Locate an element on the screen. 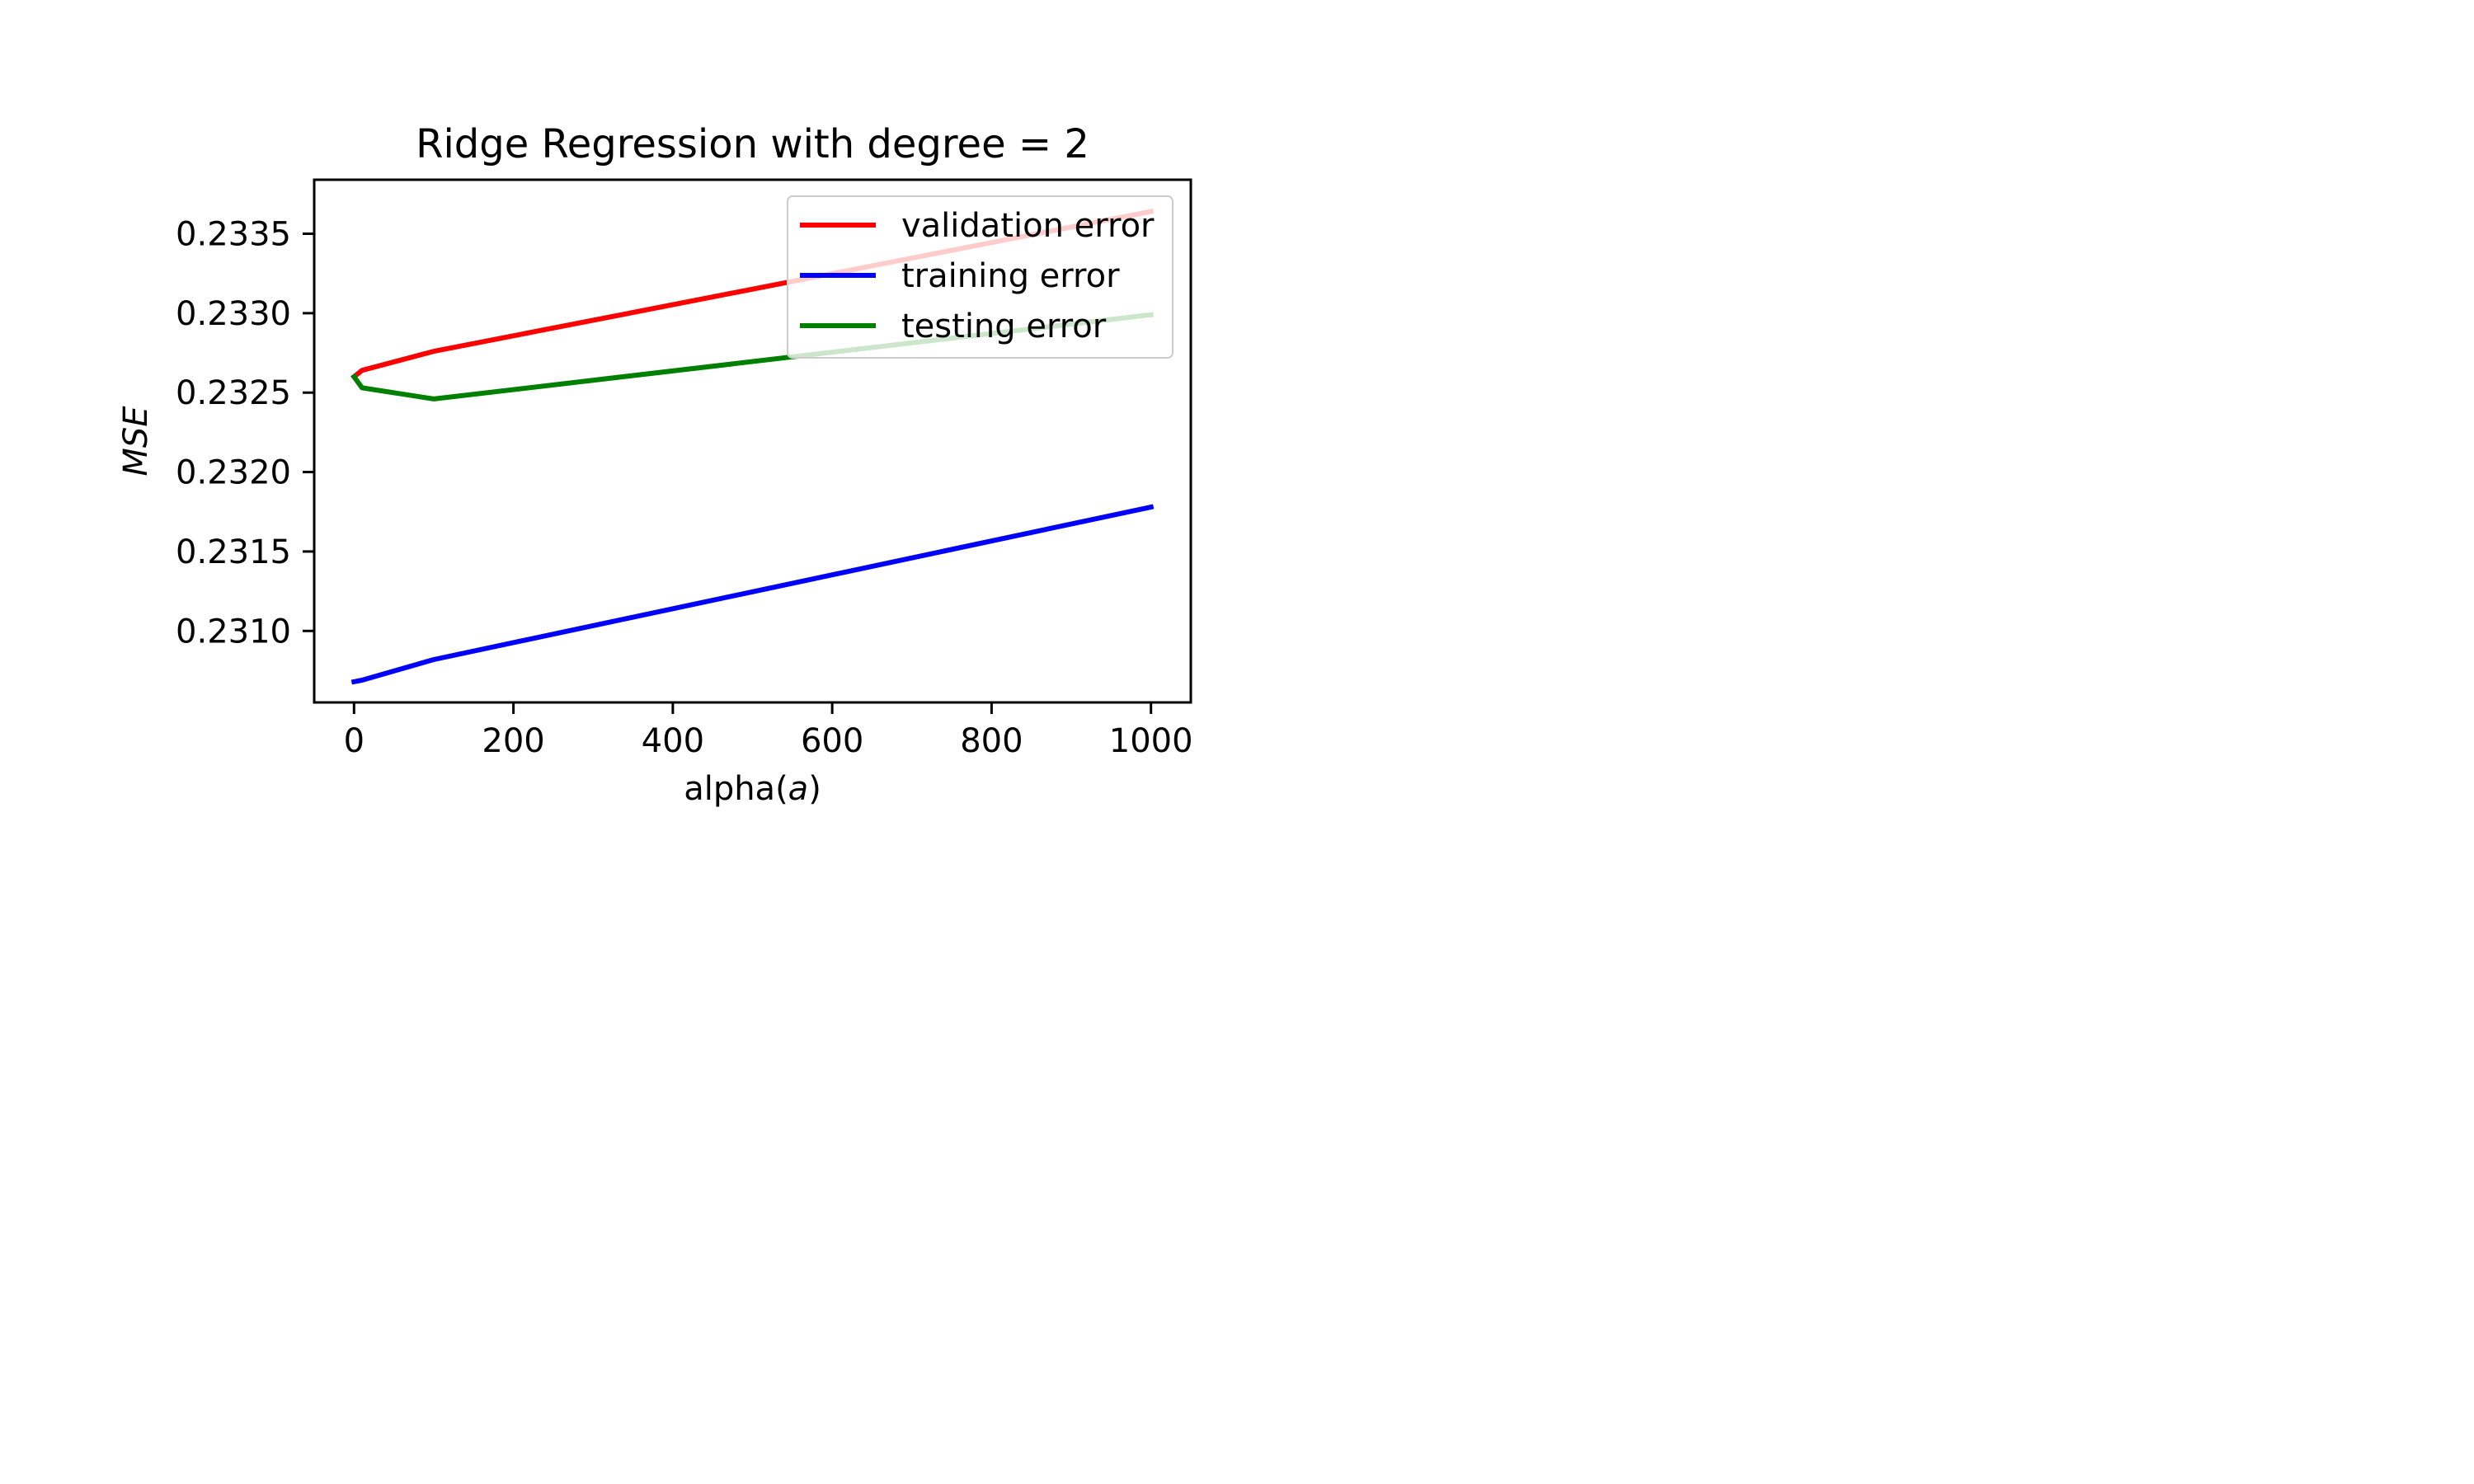 This screenshot has height=1484, width=2474. chart-title: Ridge Regression with degree = 2 is located at coordinates (752, 144).